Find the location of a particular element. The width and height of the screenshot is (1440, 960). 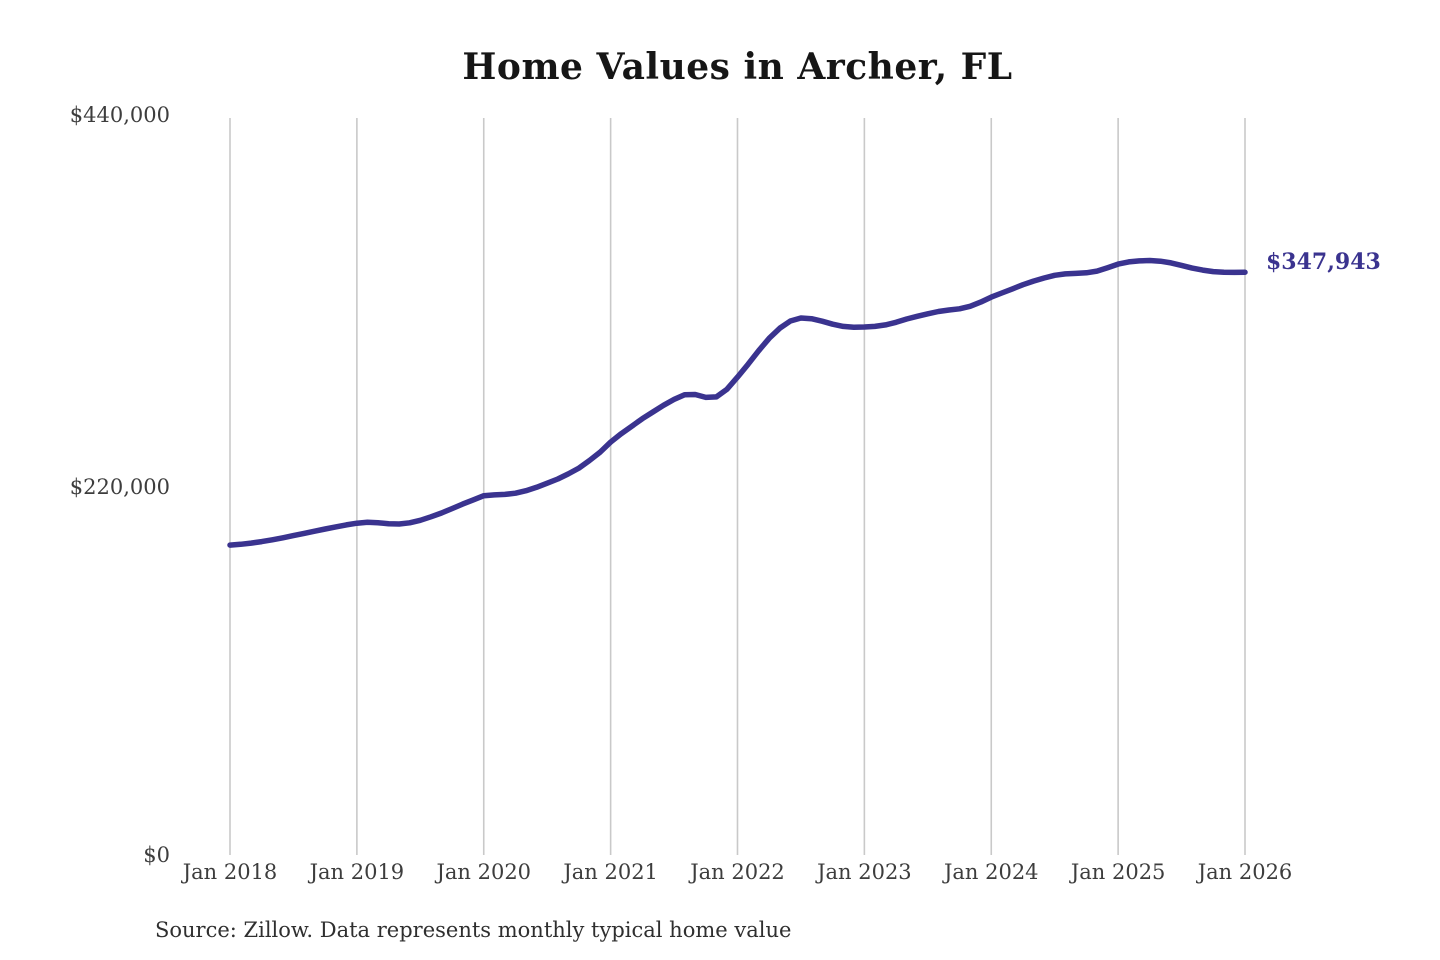

x-axis-tick-label: Jan 2020 is located at coordinates (482, 872).